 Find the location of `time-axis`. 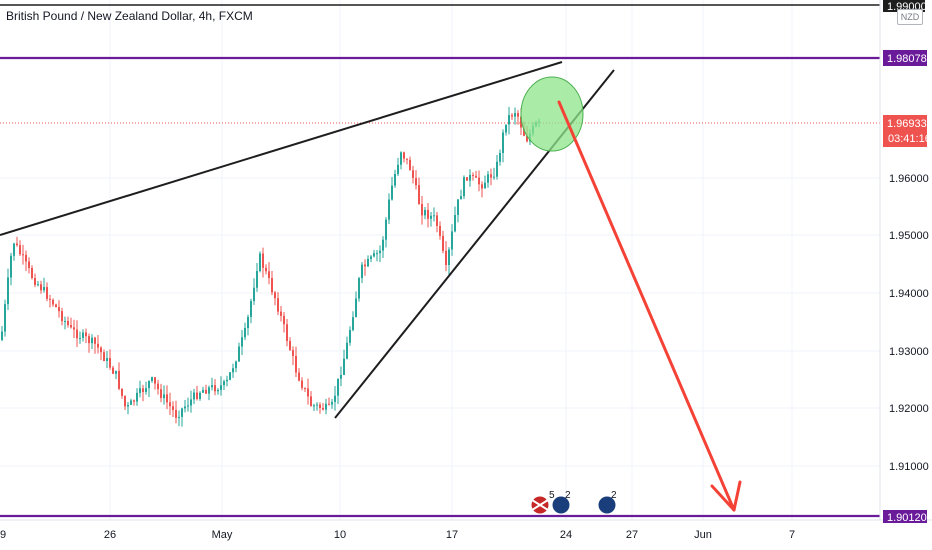

time-axis is located at coordinates (440, 535).